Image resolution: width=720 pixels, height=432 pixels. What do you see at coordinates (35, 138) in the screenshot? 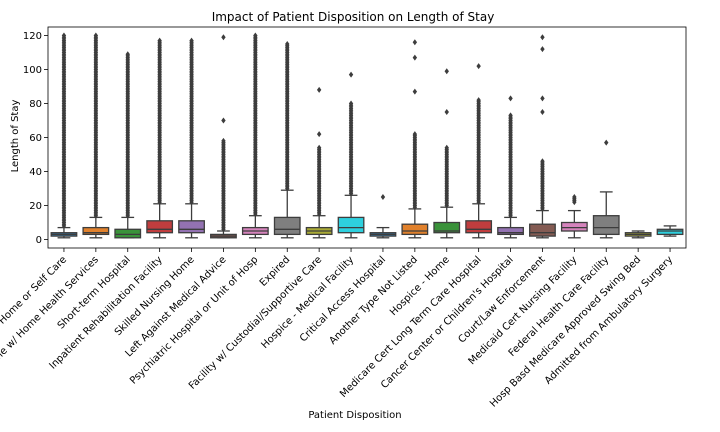
I see `y-tick-label: 60` at bounding box center [35, 138].